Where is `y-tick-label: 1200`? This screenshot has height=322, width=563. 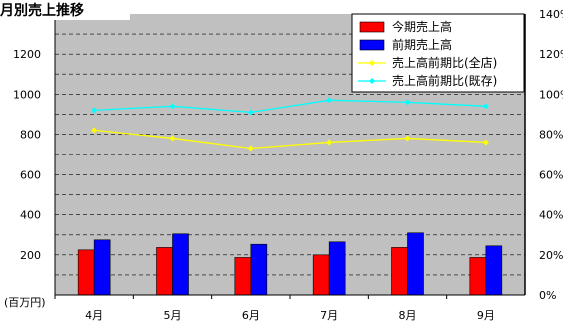
y-tick-label: 1200 is located at coordinates (27, 54).